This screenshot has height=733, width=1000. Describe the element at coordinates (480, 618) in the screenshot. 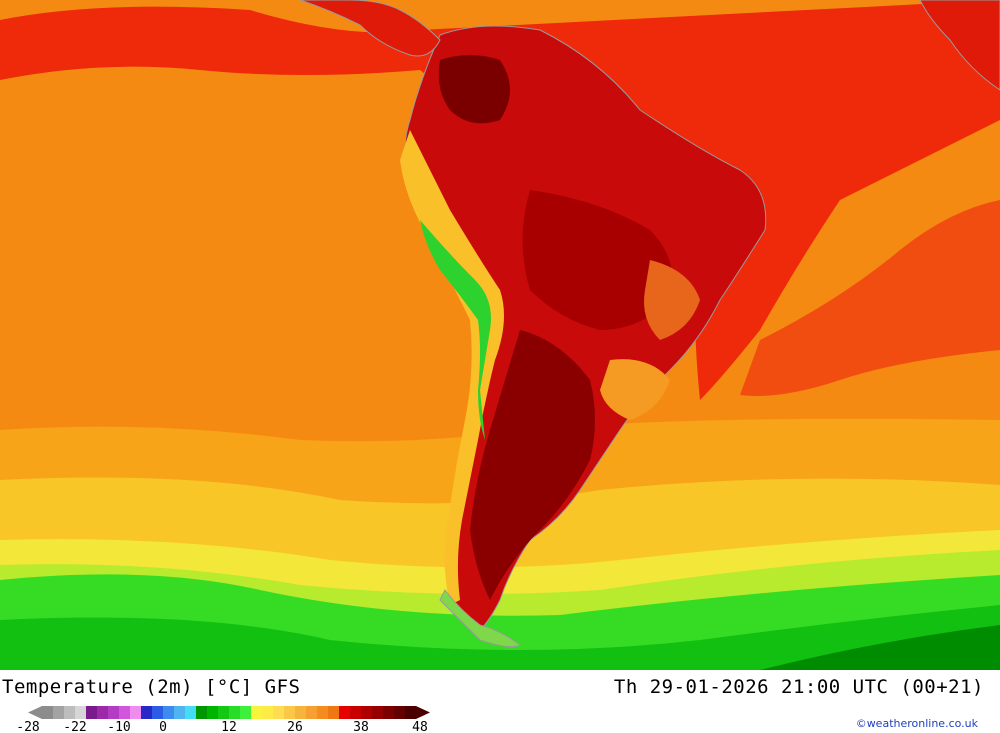

I see `patagonia-tip` at that location.